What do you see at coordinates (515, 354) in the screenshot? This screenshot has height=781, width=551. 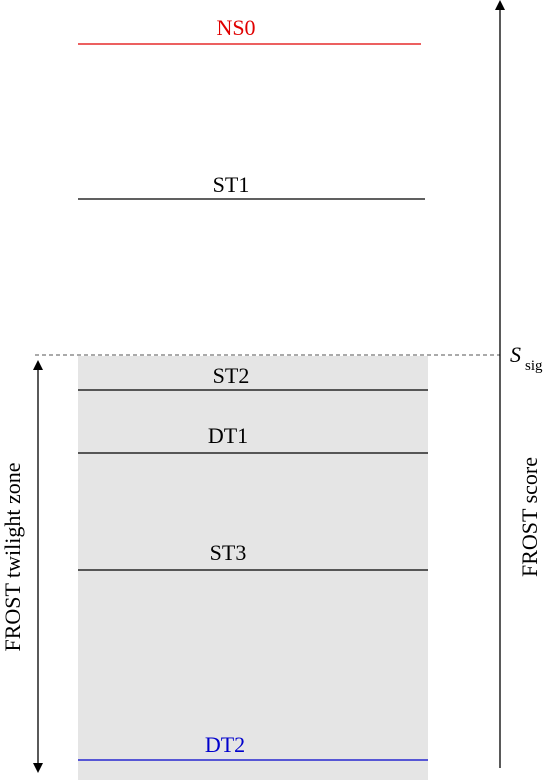 I see `threshold-symbol: S` at bounding box center [515, 354].